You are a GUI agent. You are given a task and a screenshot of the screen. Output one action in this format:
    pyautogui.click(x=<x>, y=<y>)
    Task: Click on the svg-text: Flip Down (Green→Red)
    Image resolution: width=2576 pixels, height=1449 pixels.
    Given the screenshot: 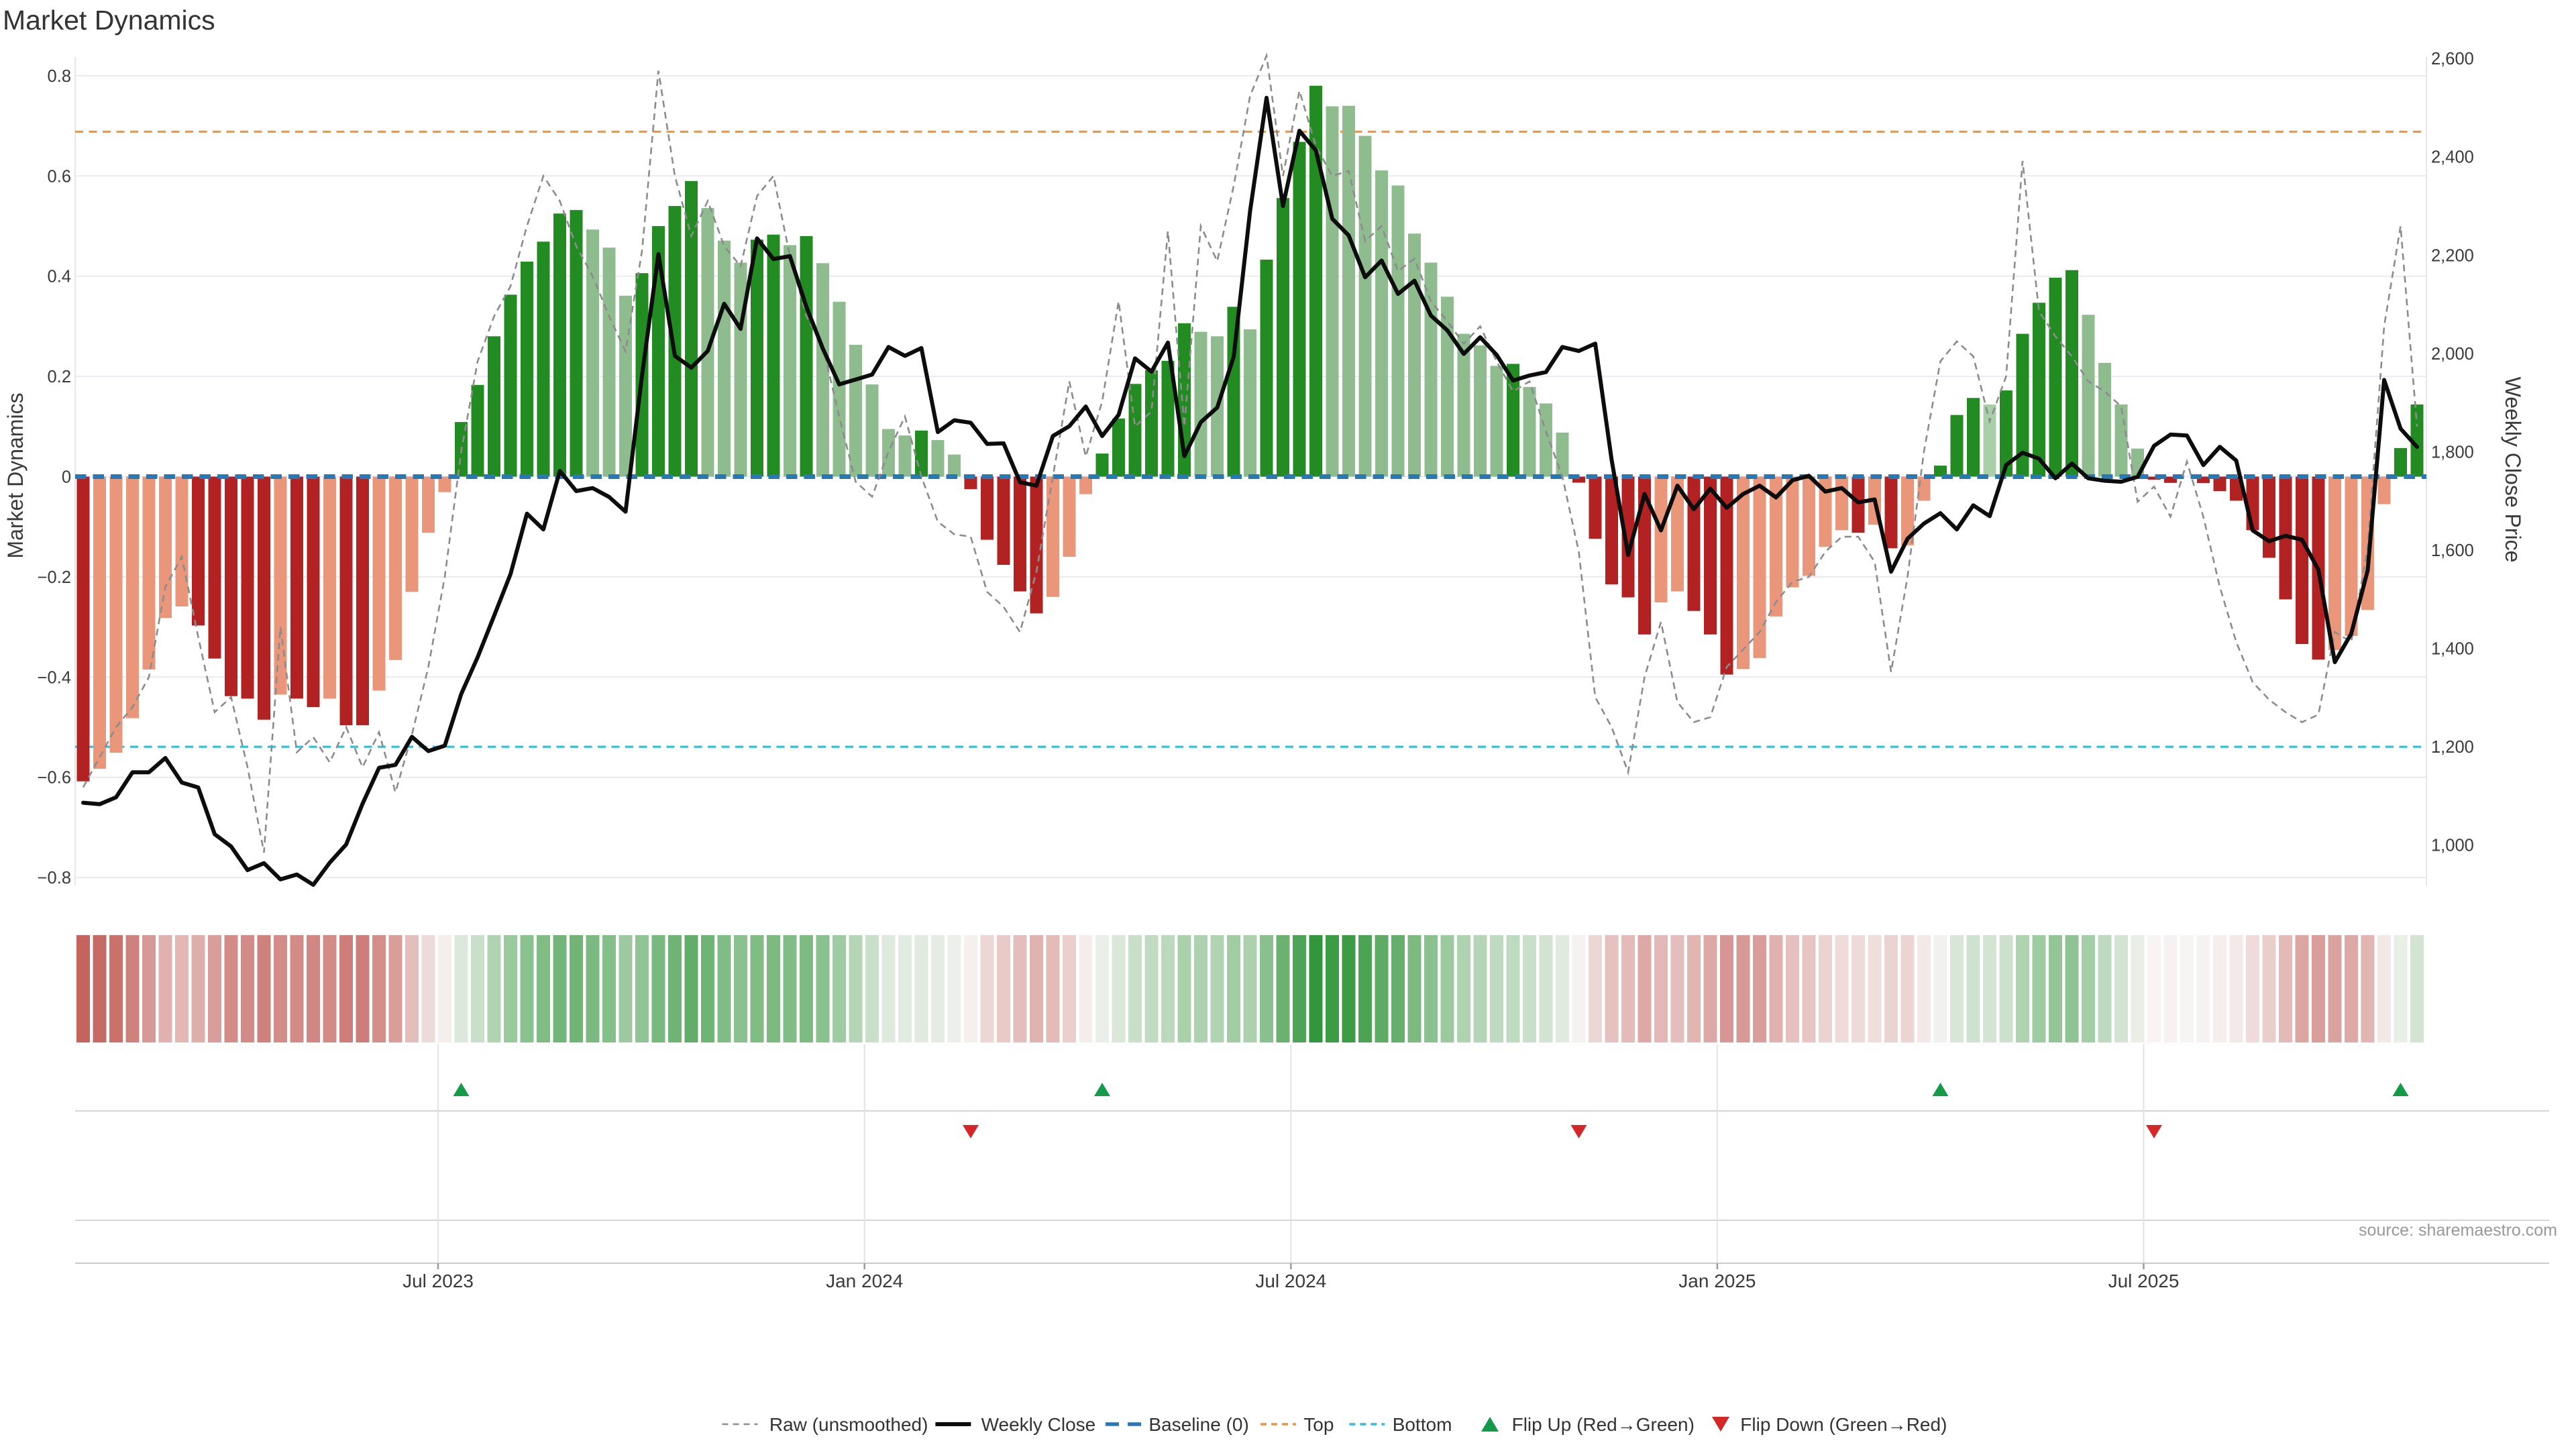 What is the action you would take?
    pyautogui.click(x=1843, y=1424)
    